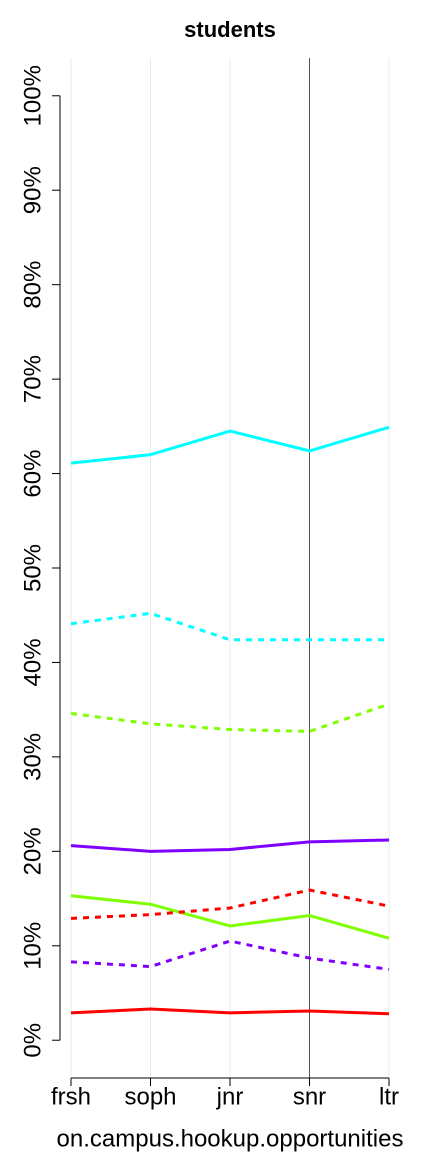  I want to click on y-tick-label: 0%, so click(32, 1040).